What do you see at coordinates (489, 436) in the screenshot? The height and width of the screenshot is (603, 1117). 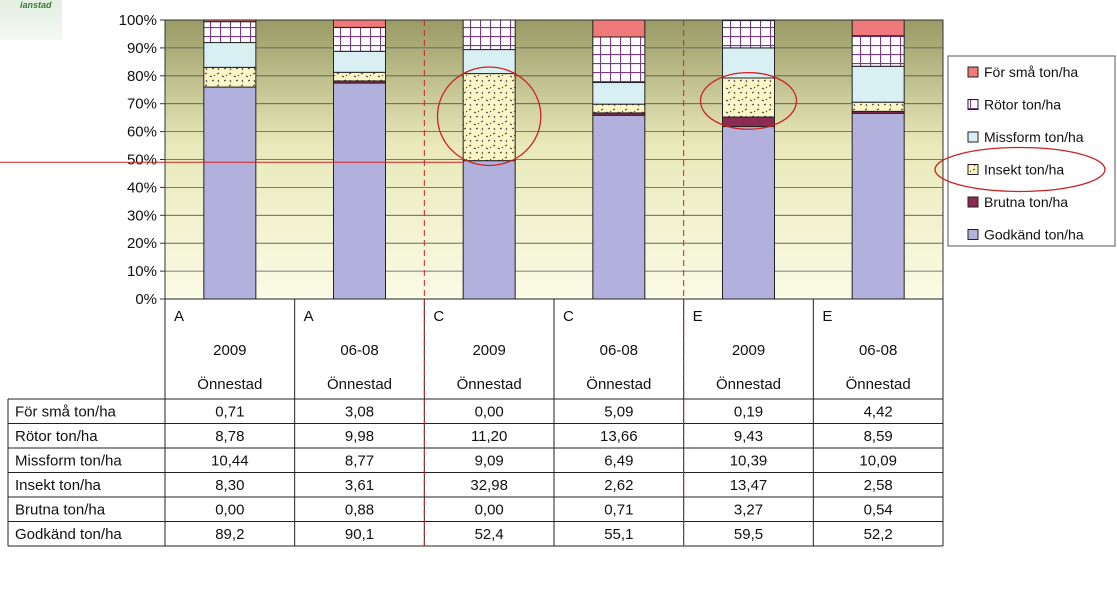 I see `table-cell: 11,20` at bounding box center [489, 436].